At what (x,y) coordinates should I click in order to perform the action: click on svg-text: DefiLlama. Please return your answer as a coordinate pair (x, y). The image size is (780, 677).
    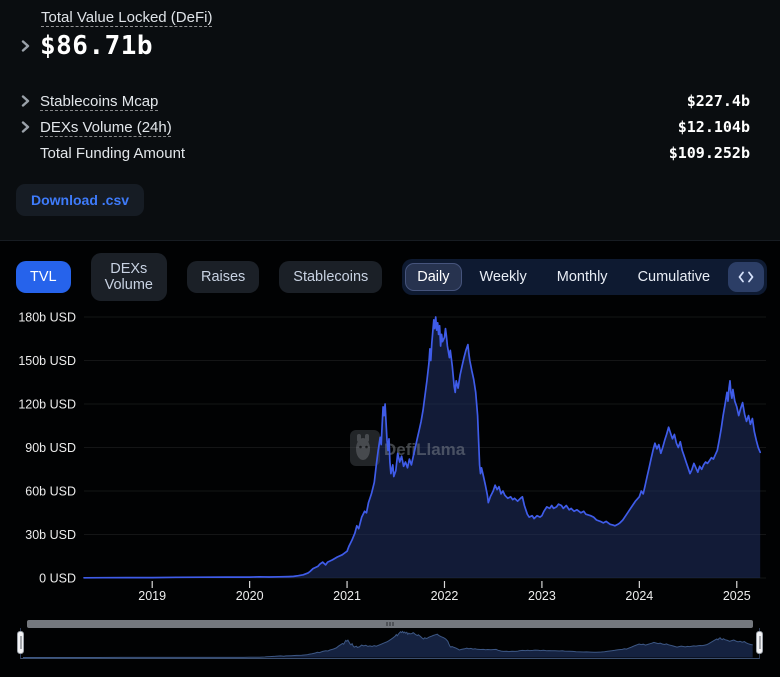
    Looking at the image, I should click on (425, 449).